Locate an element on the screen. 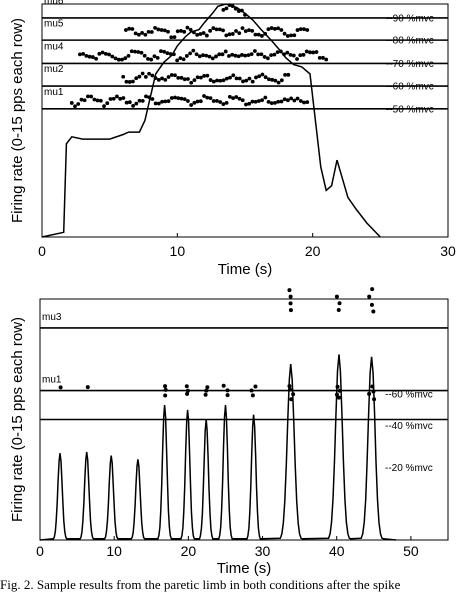 The image size is (474, 593). motor-unit-label: mu2 is located at coordinates (54, 69).